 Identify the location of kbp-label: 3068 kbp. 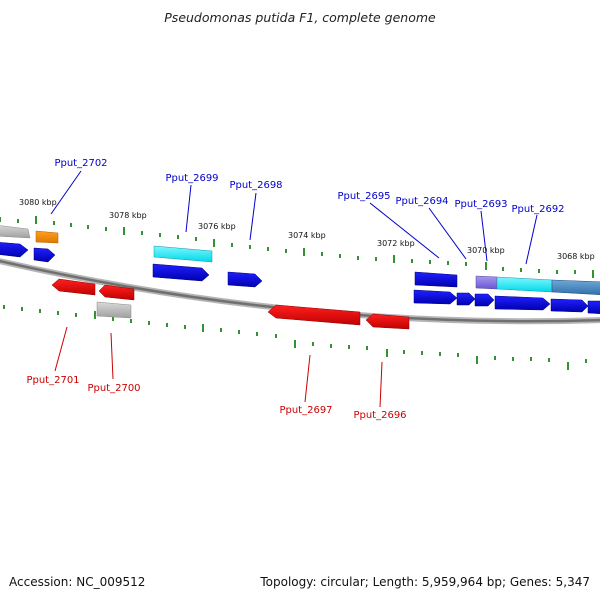
(576, 256).